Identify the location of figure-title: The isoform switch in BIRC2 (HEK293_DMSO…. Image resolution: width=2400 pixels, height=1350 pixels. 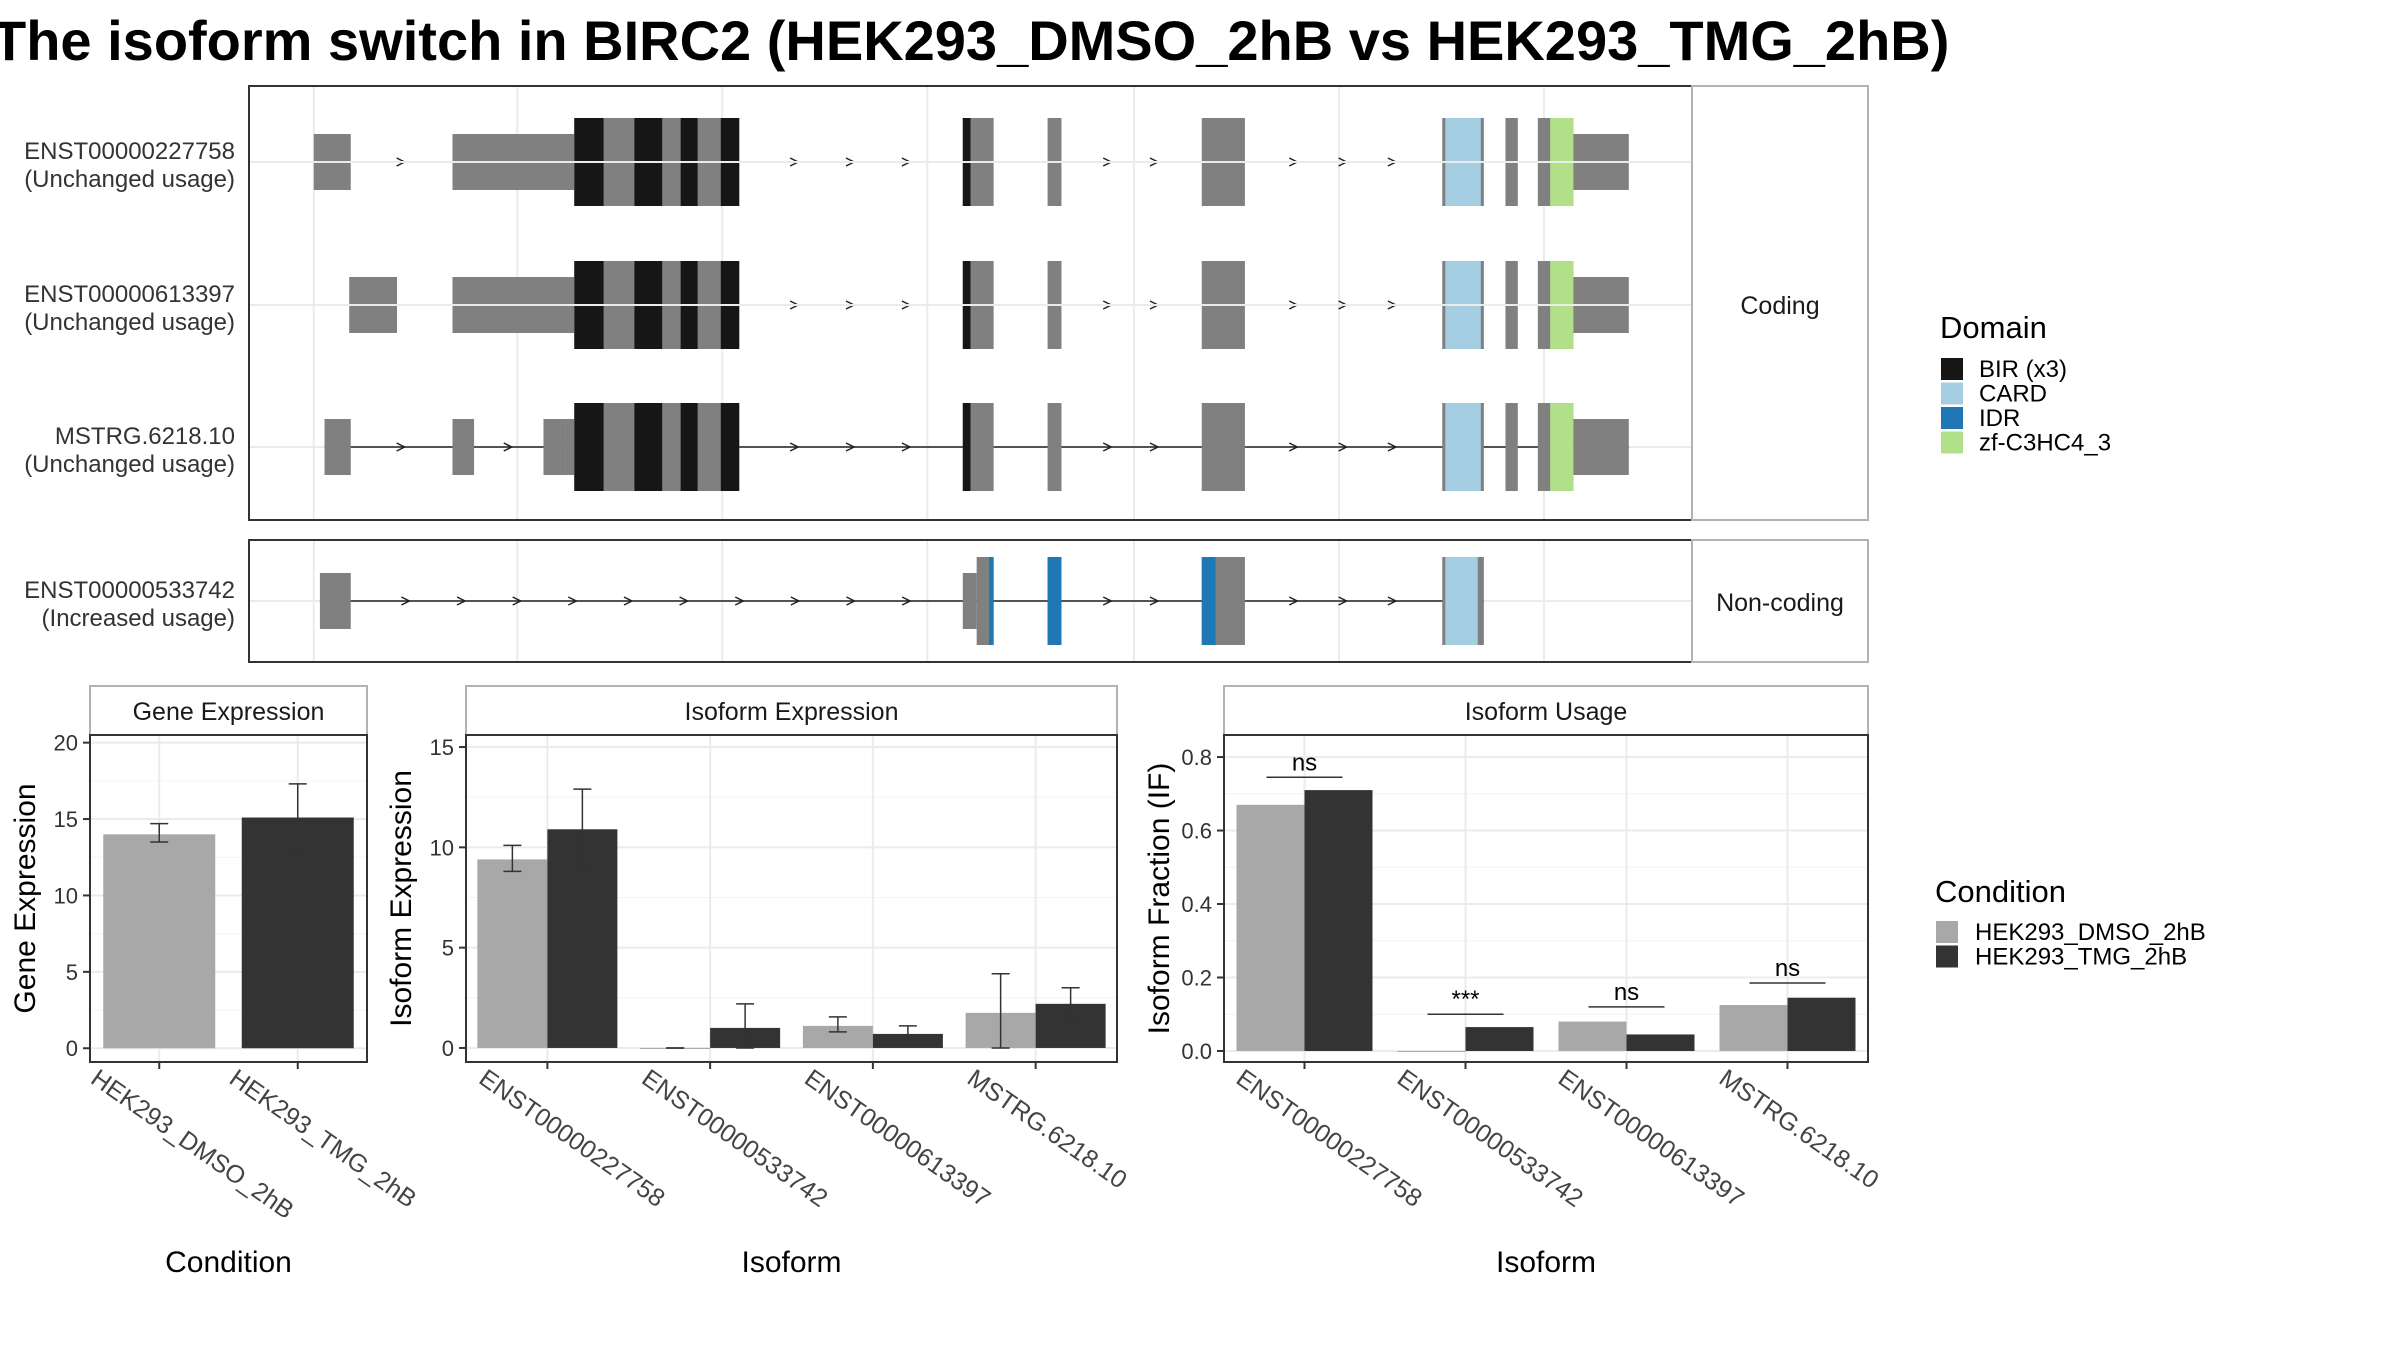
(975, 40).